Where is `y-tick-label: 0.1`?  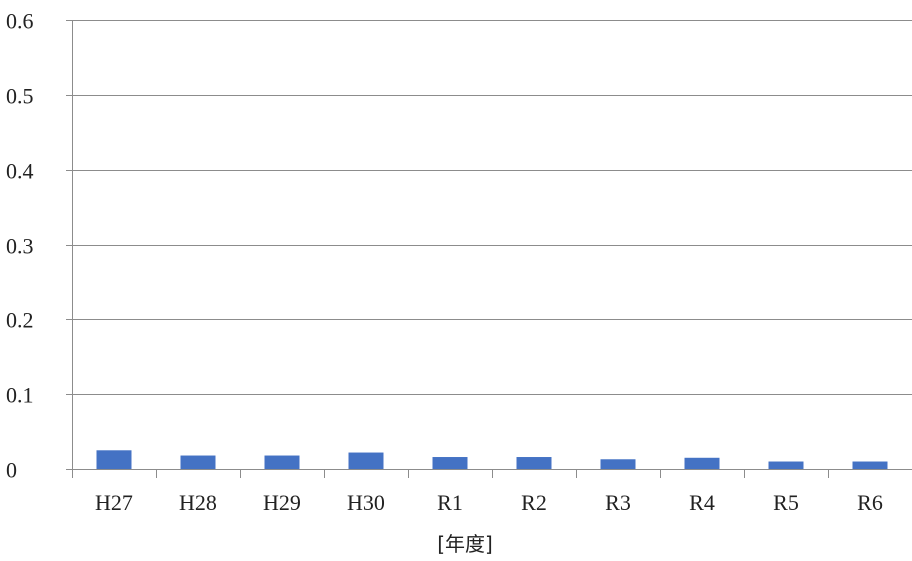
y-tick-label: 0.1 is located at coordinates (20, 395).